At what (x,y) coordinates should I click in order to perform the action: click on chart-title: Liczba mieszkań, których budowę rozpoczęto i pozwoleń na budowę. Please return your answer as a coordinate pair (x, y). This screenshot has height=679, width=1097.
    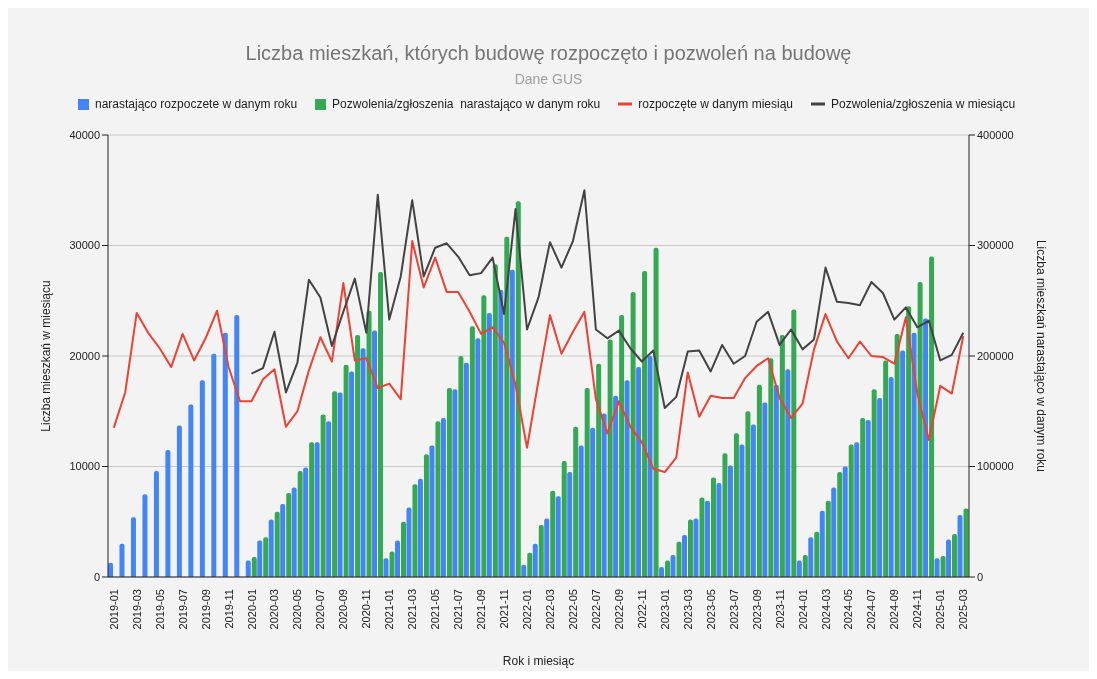
    Looking at the image, I should click on (548, 53).